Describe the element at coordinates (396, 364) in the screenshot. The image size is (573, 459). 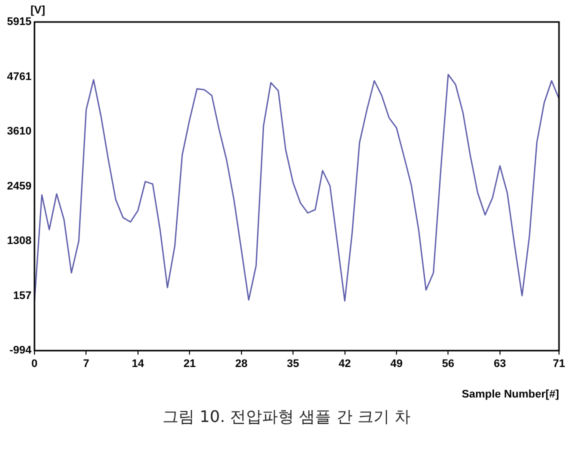
I see `x-tick-label: 49` at that location.